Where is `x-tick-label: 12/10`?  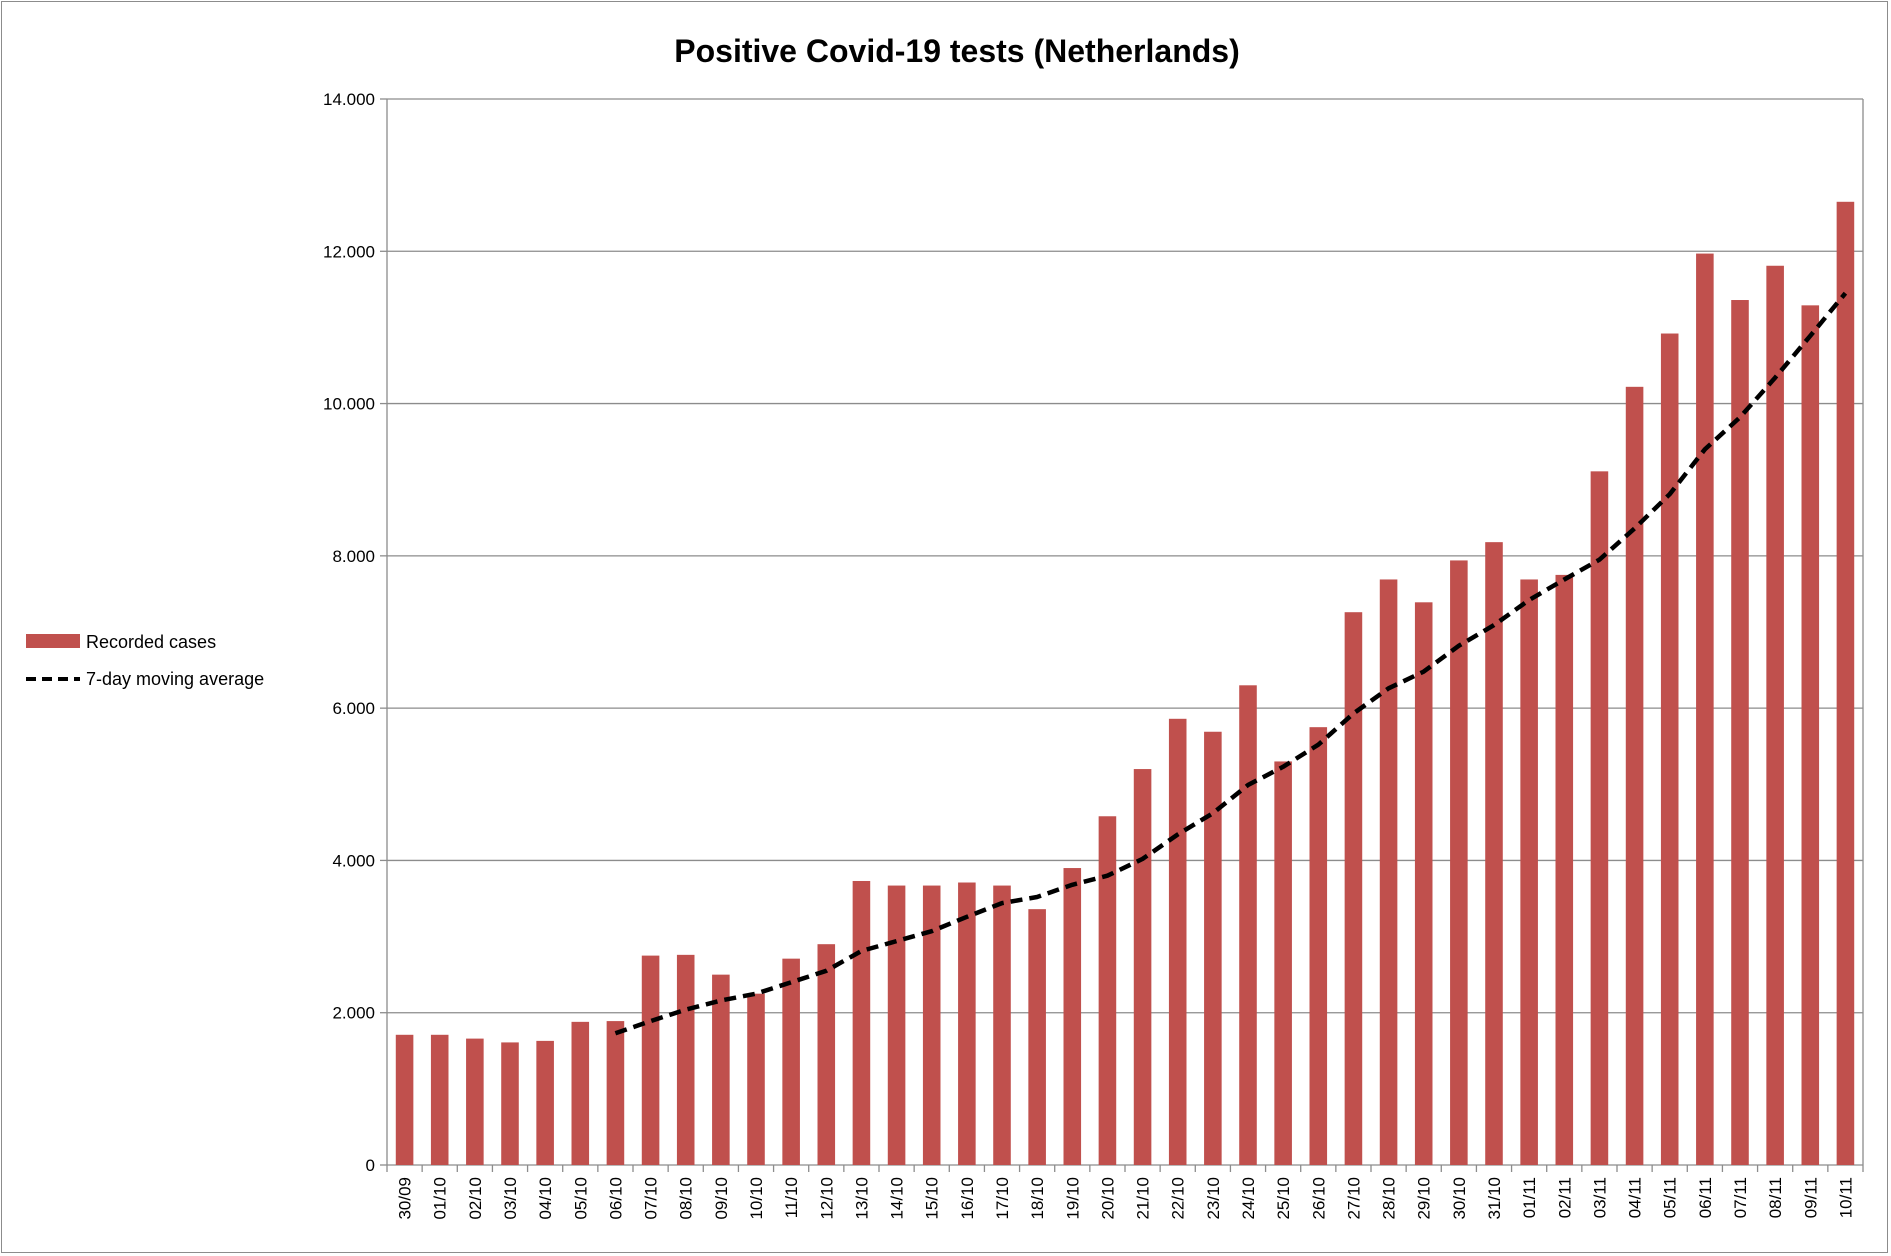 x-tick-label: 12/10 is located at coordinates (826, 1198).